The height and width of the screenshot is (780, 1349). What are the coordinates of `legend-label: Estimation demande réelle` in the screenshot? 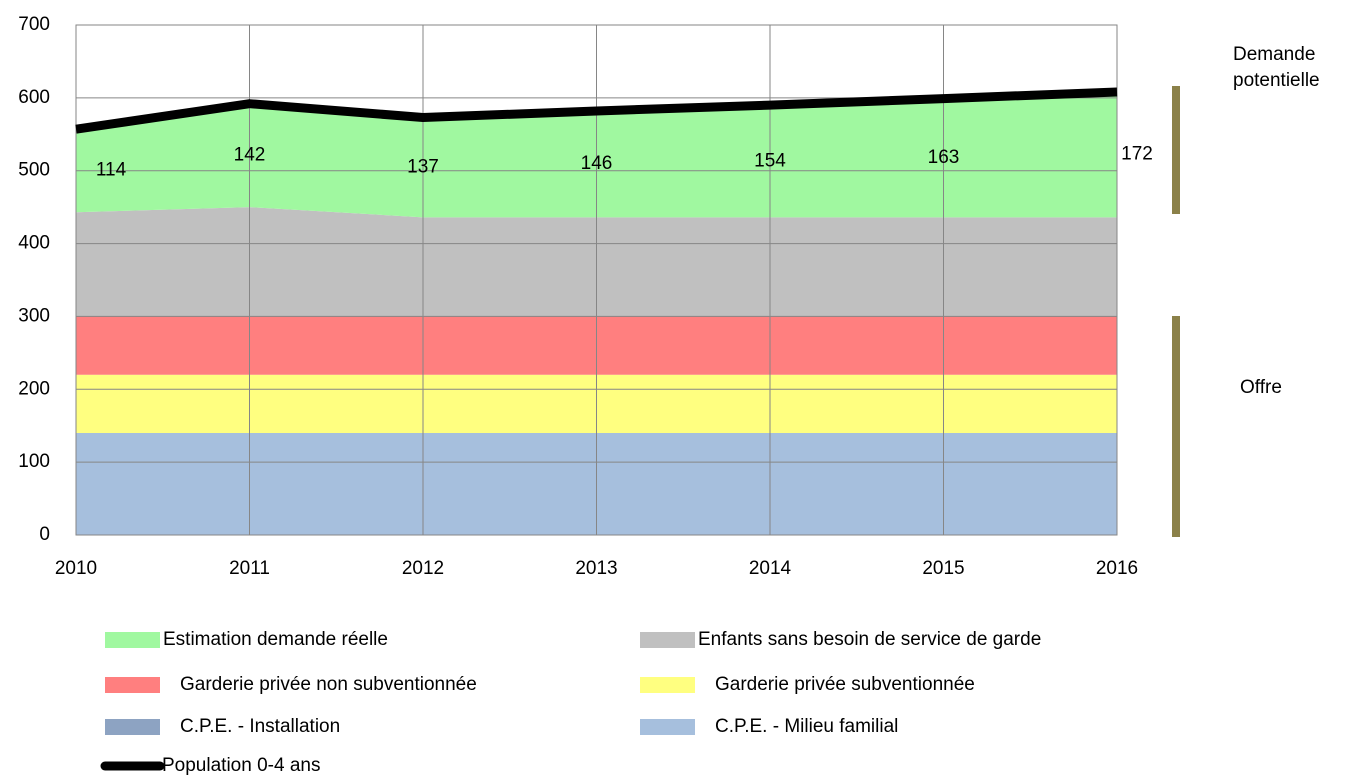 It's located at (275, 639).